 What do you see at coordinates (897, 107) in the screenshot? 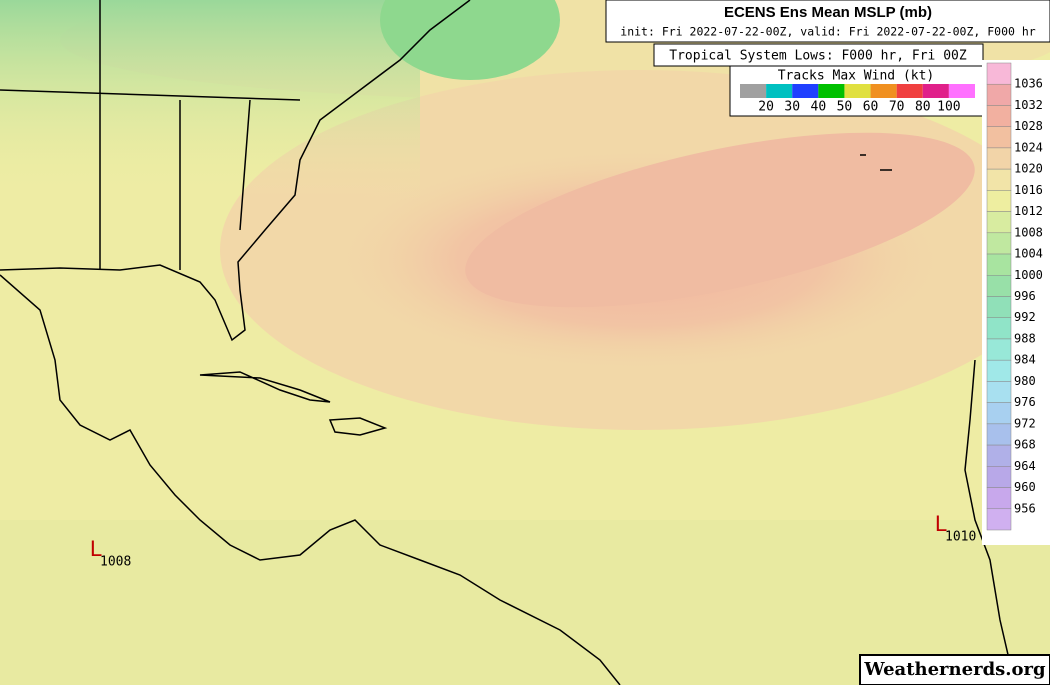
I see `track-label: 70` at bounding box center [897, 107].